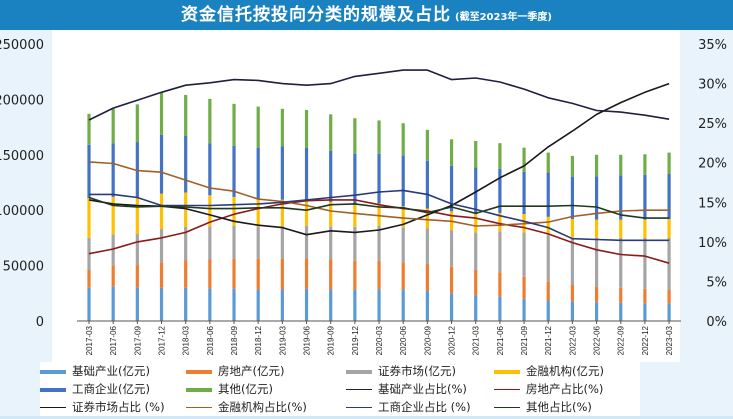 Image resolution: width=733 pixels, height=419 pixels. Describe the element at coordinates (113, 340) in the screenshot. I see `x-tick-label: 2017-06` at that location.